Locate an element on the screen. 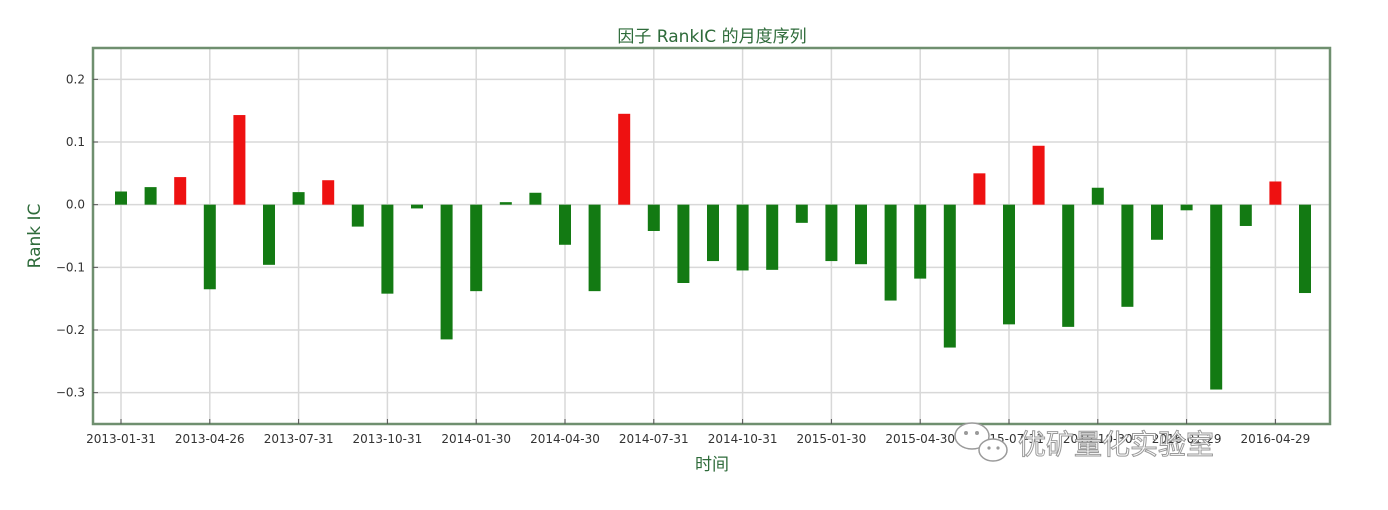  y-tick-label: 0.0 is located at coordinates (75, 205).